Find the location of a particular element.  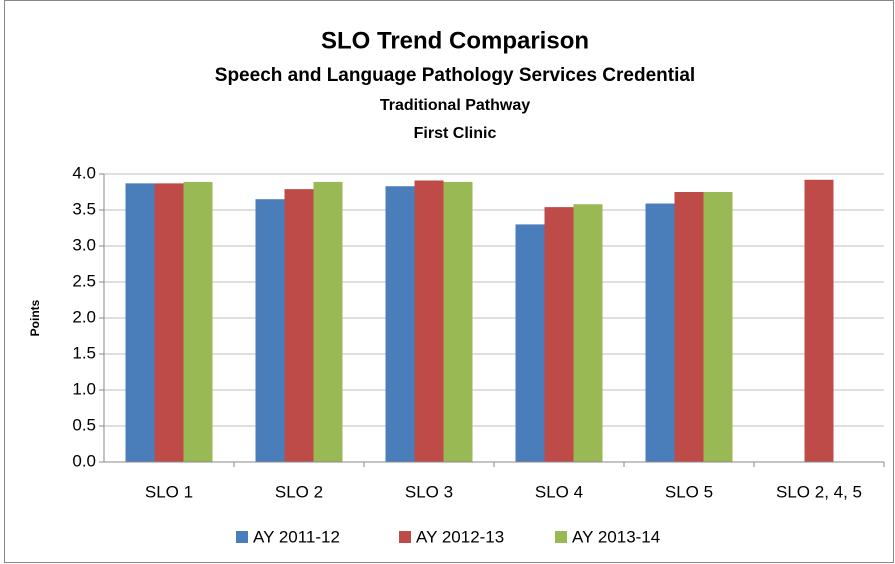

chart-title: SLO Trend Comparison is located at coordinates (455, 40).